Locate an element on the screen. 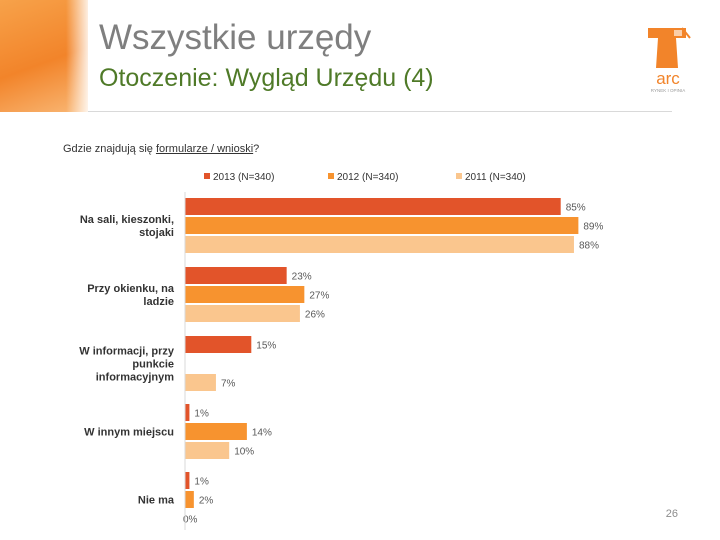  data-label: 23% is located at coordinates (302, 277).